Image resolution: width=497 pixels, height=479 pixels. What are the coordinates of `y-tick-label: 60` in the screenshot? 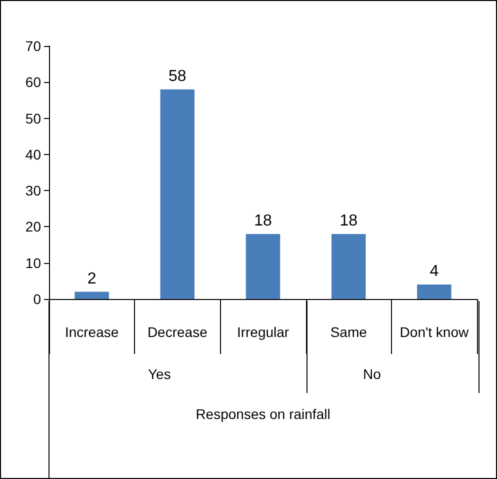 It's located at (33, 82).